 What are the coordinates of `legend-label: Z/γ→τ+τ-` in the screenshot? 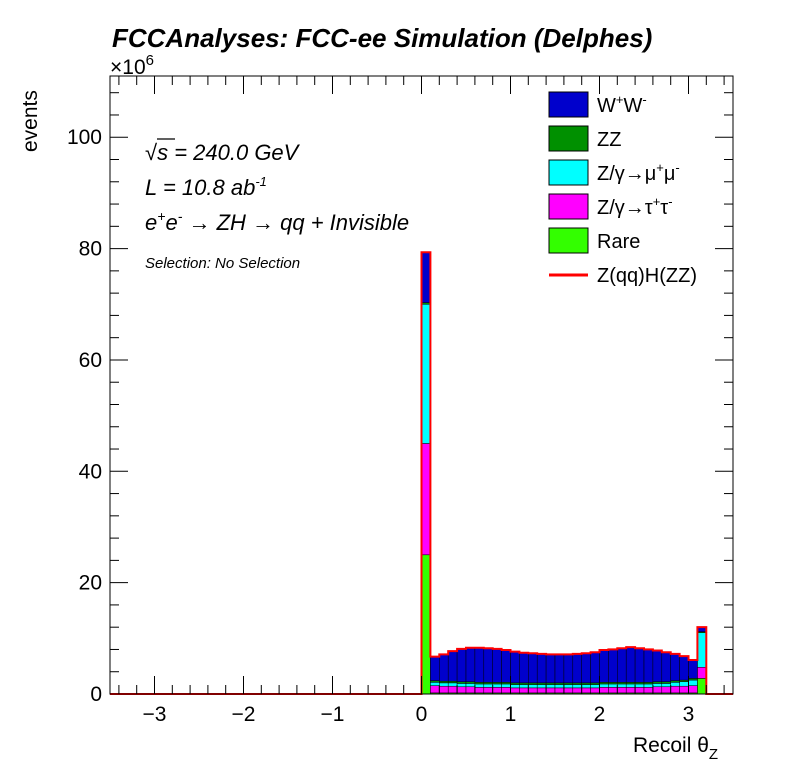 It's located at (635, 206).